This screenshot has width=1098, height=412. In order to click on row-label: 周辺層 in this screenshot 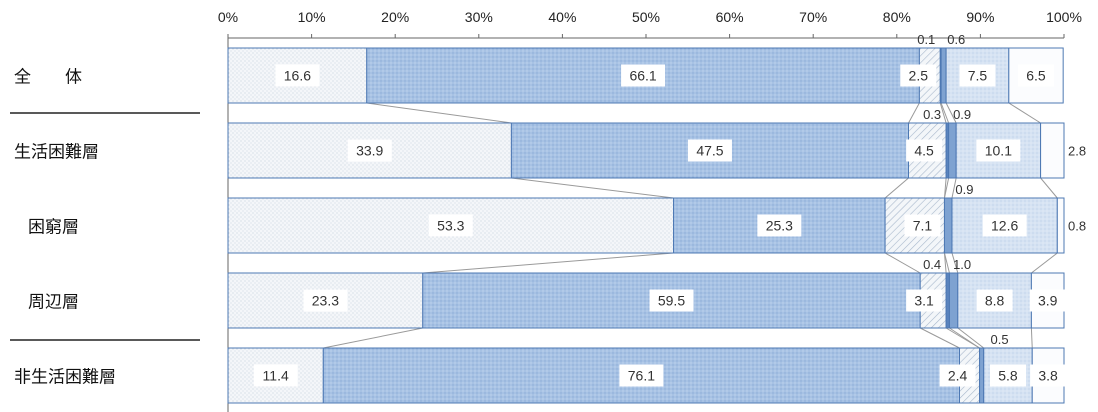, I will do `click(53, 303)`.